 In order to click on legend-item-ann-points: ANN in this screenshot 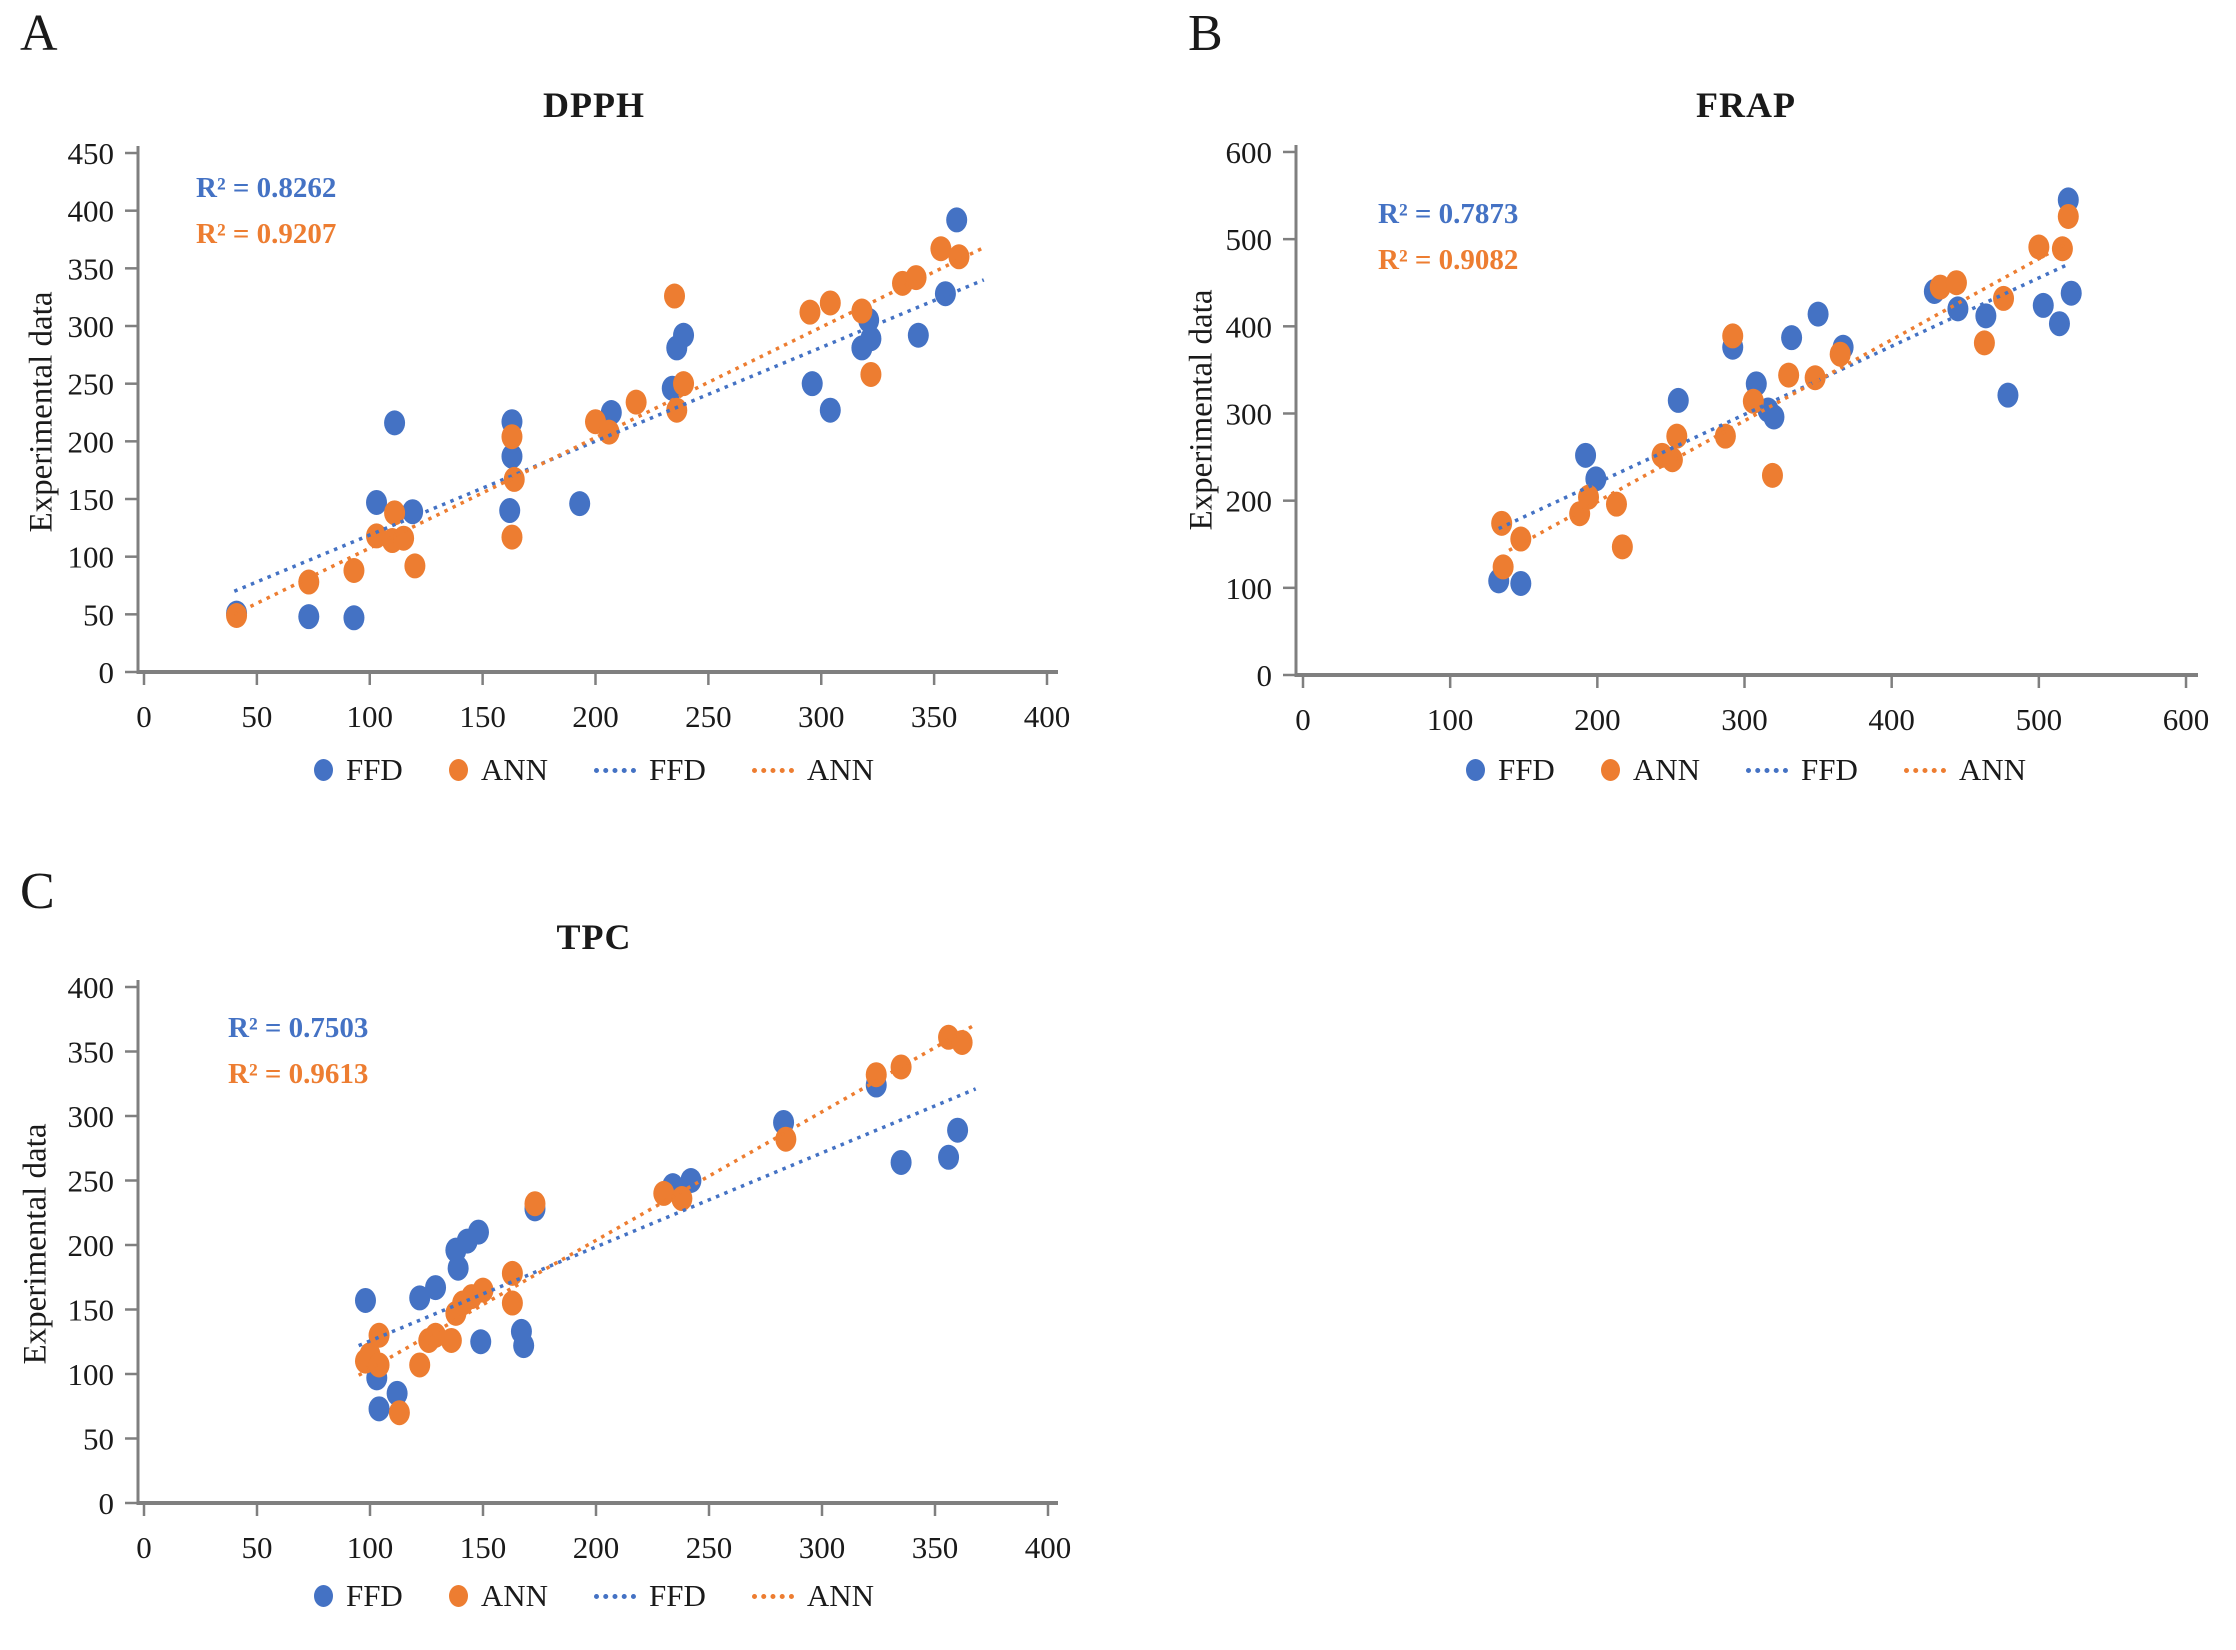, I will do `click(1650, 770)`.